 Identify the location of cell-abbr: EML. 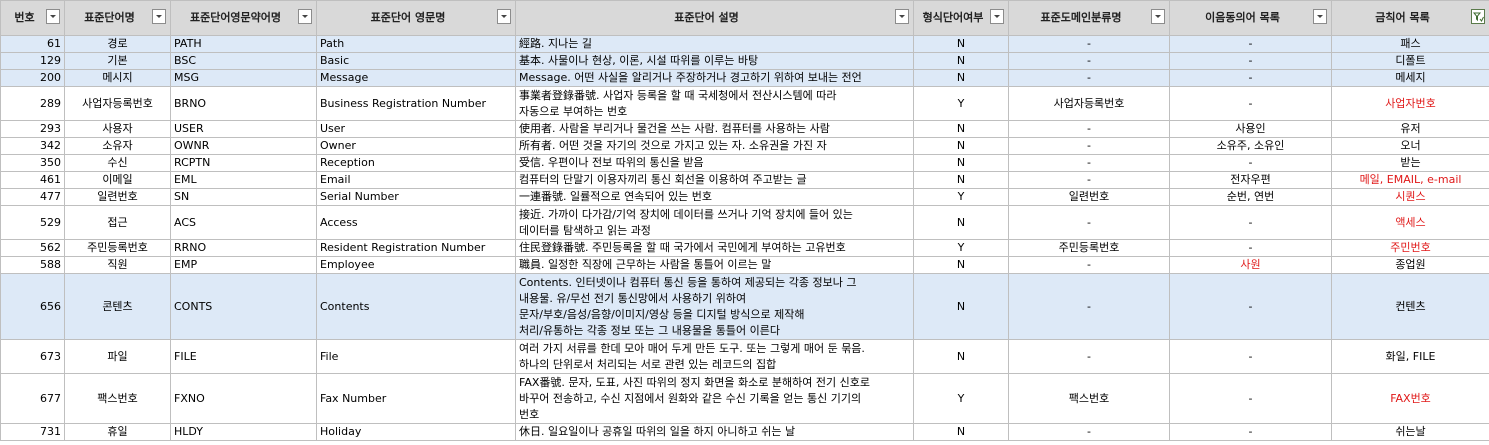
(243, 180).